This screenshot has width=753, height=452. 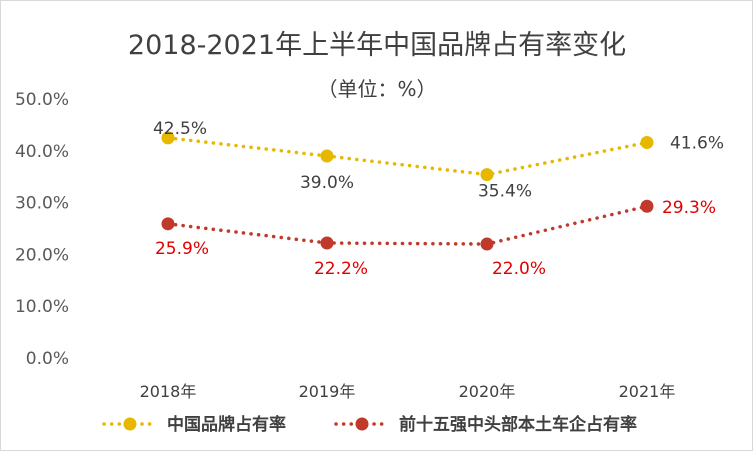 I want to click on data-label-series-1: 42.5%, so click(x=180, y=129).